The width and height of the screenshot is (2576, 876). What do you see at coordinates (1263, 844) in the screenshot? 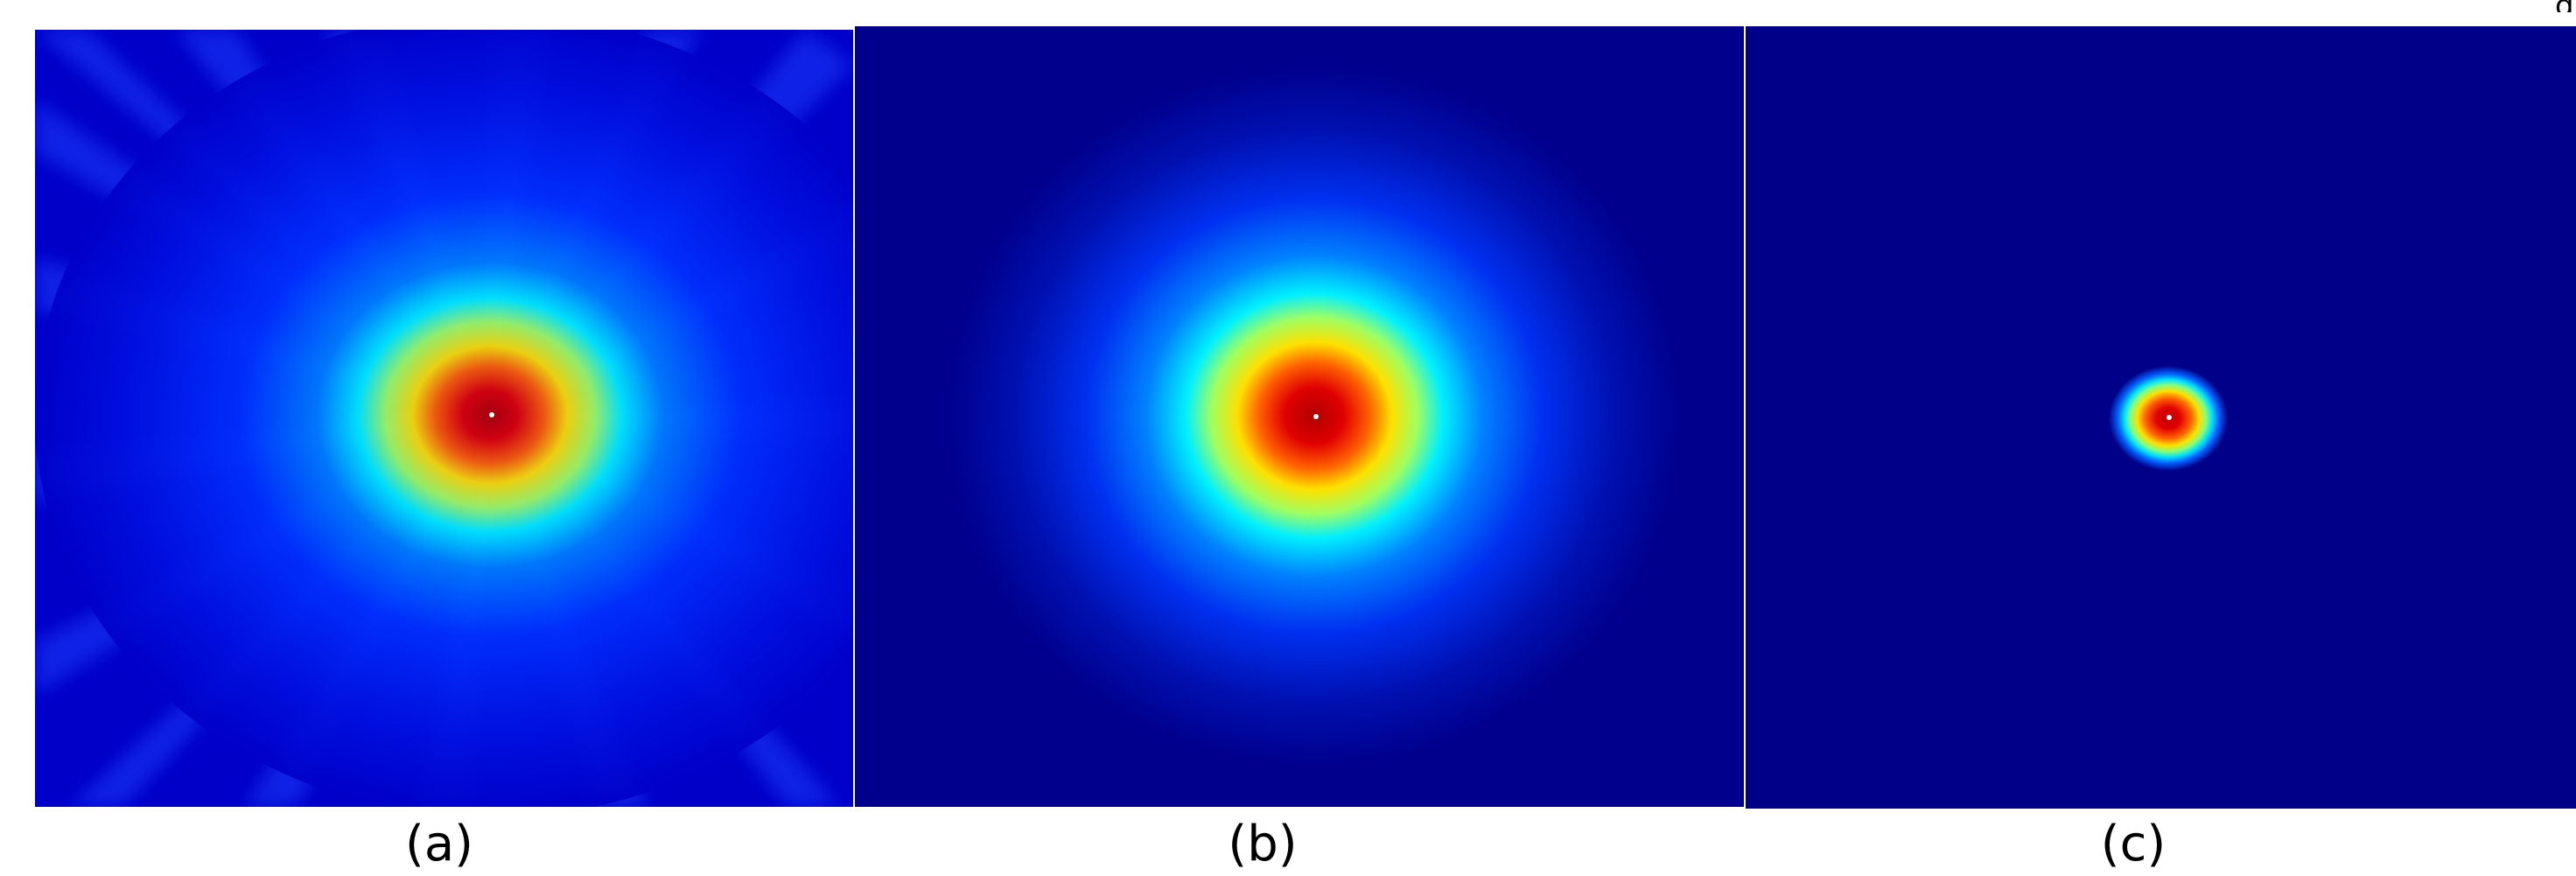
I see `caption-b: (b)` at bounding box center [1263, 844].